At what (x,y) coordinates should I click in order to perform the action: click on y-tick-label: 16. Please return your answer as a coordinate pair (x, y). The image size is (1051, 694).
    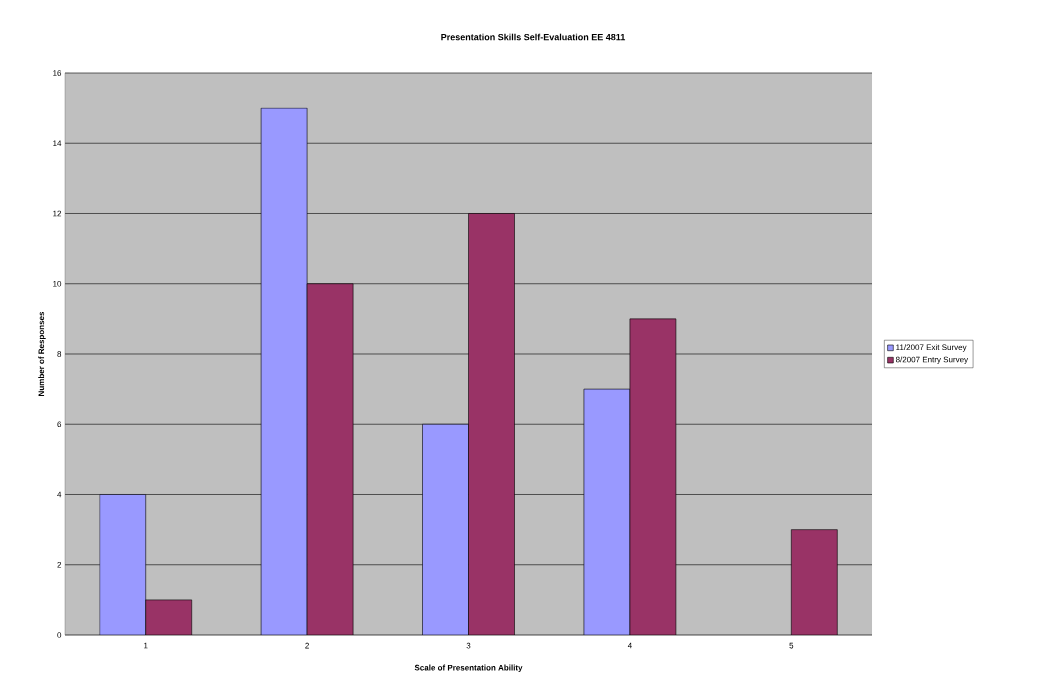
    Looking at the image, I should click on (57, 73).